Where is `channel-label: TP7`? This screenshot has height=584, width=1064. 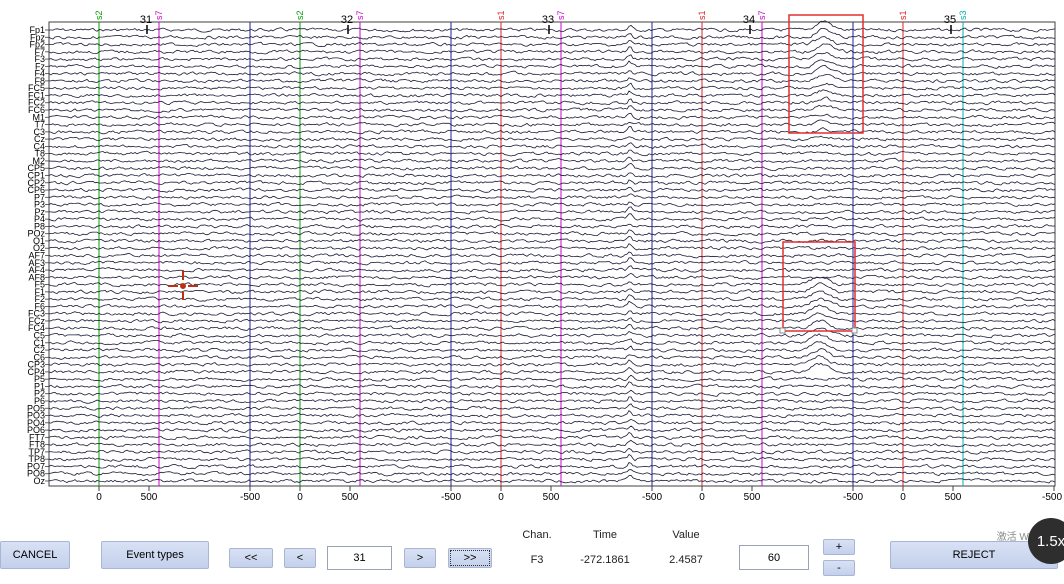
channel-label: TP7 is located at coordinates (36, 452).